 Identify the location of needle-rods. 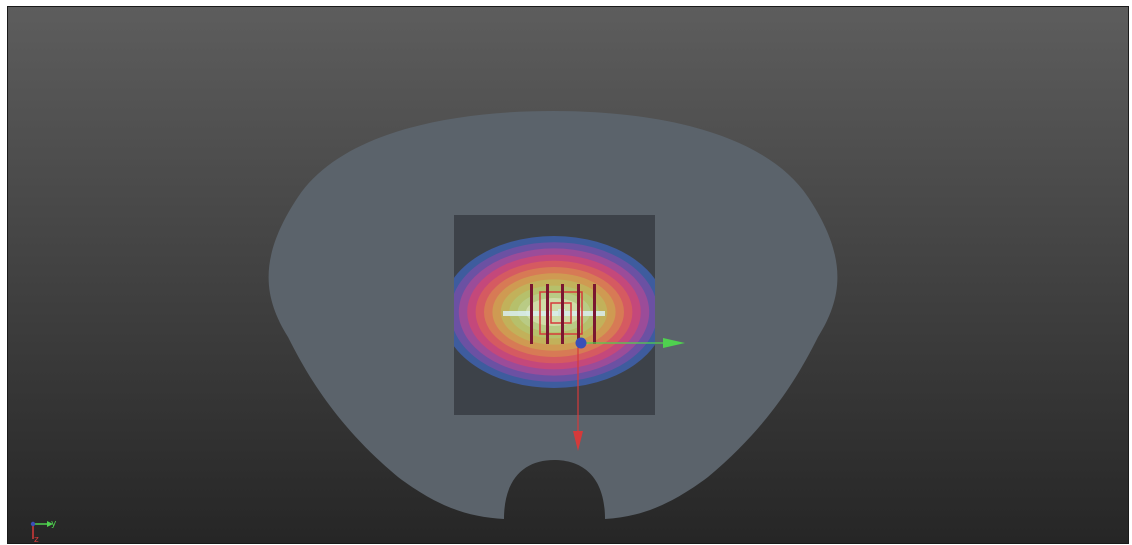
(563, 314).